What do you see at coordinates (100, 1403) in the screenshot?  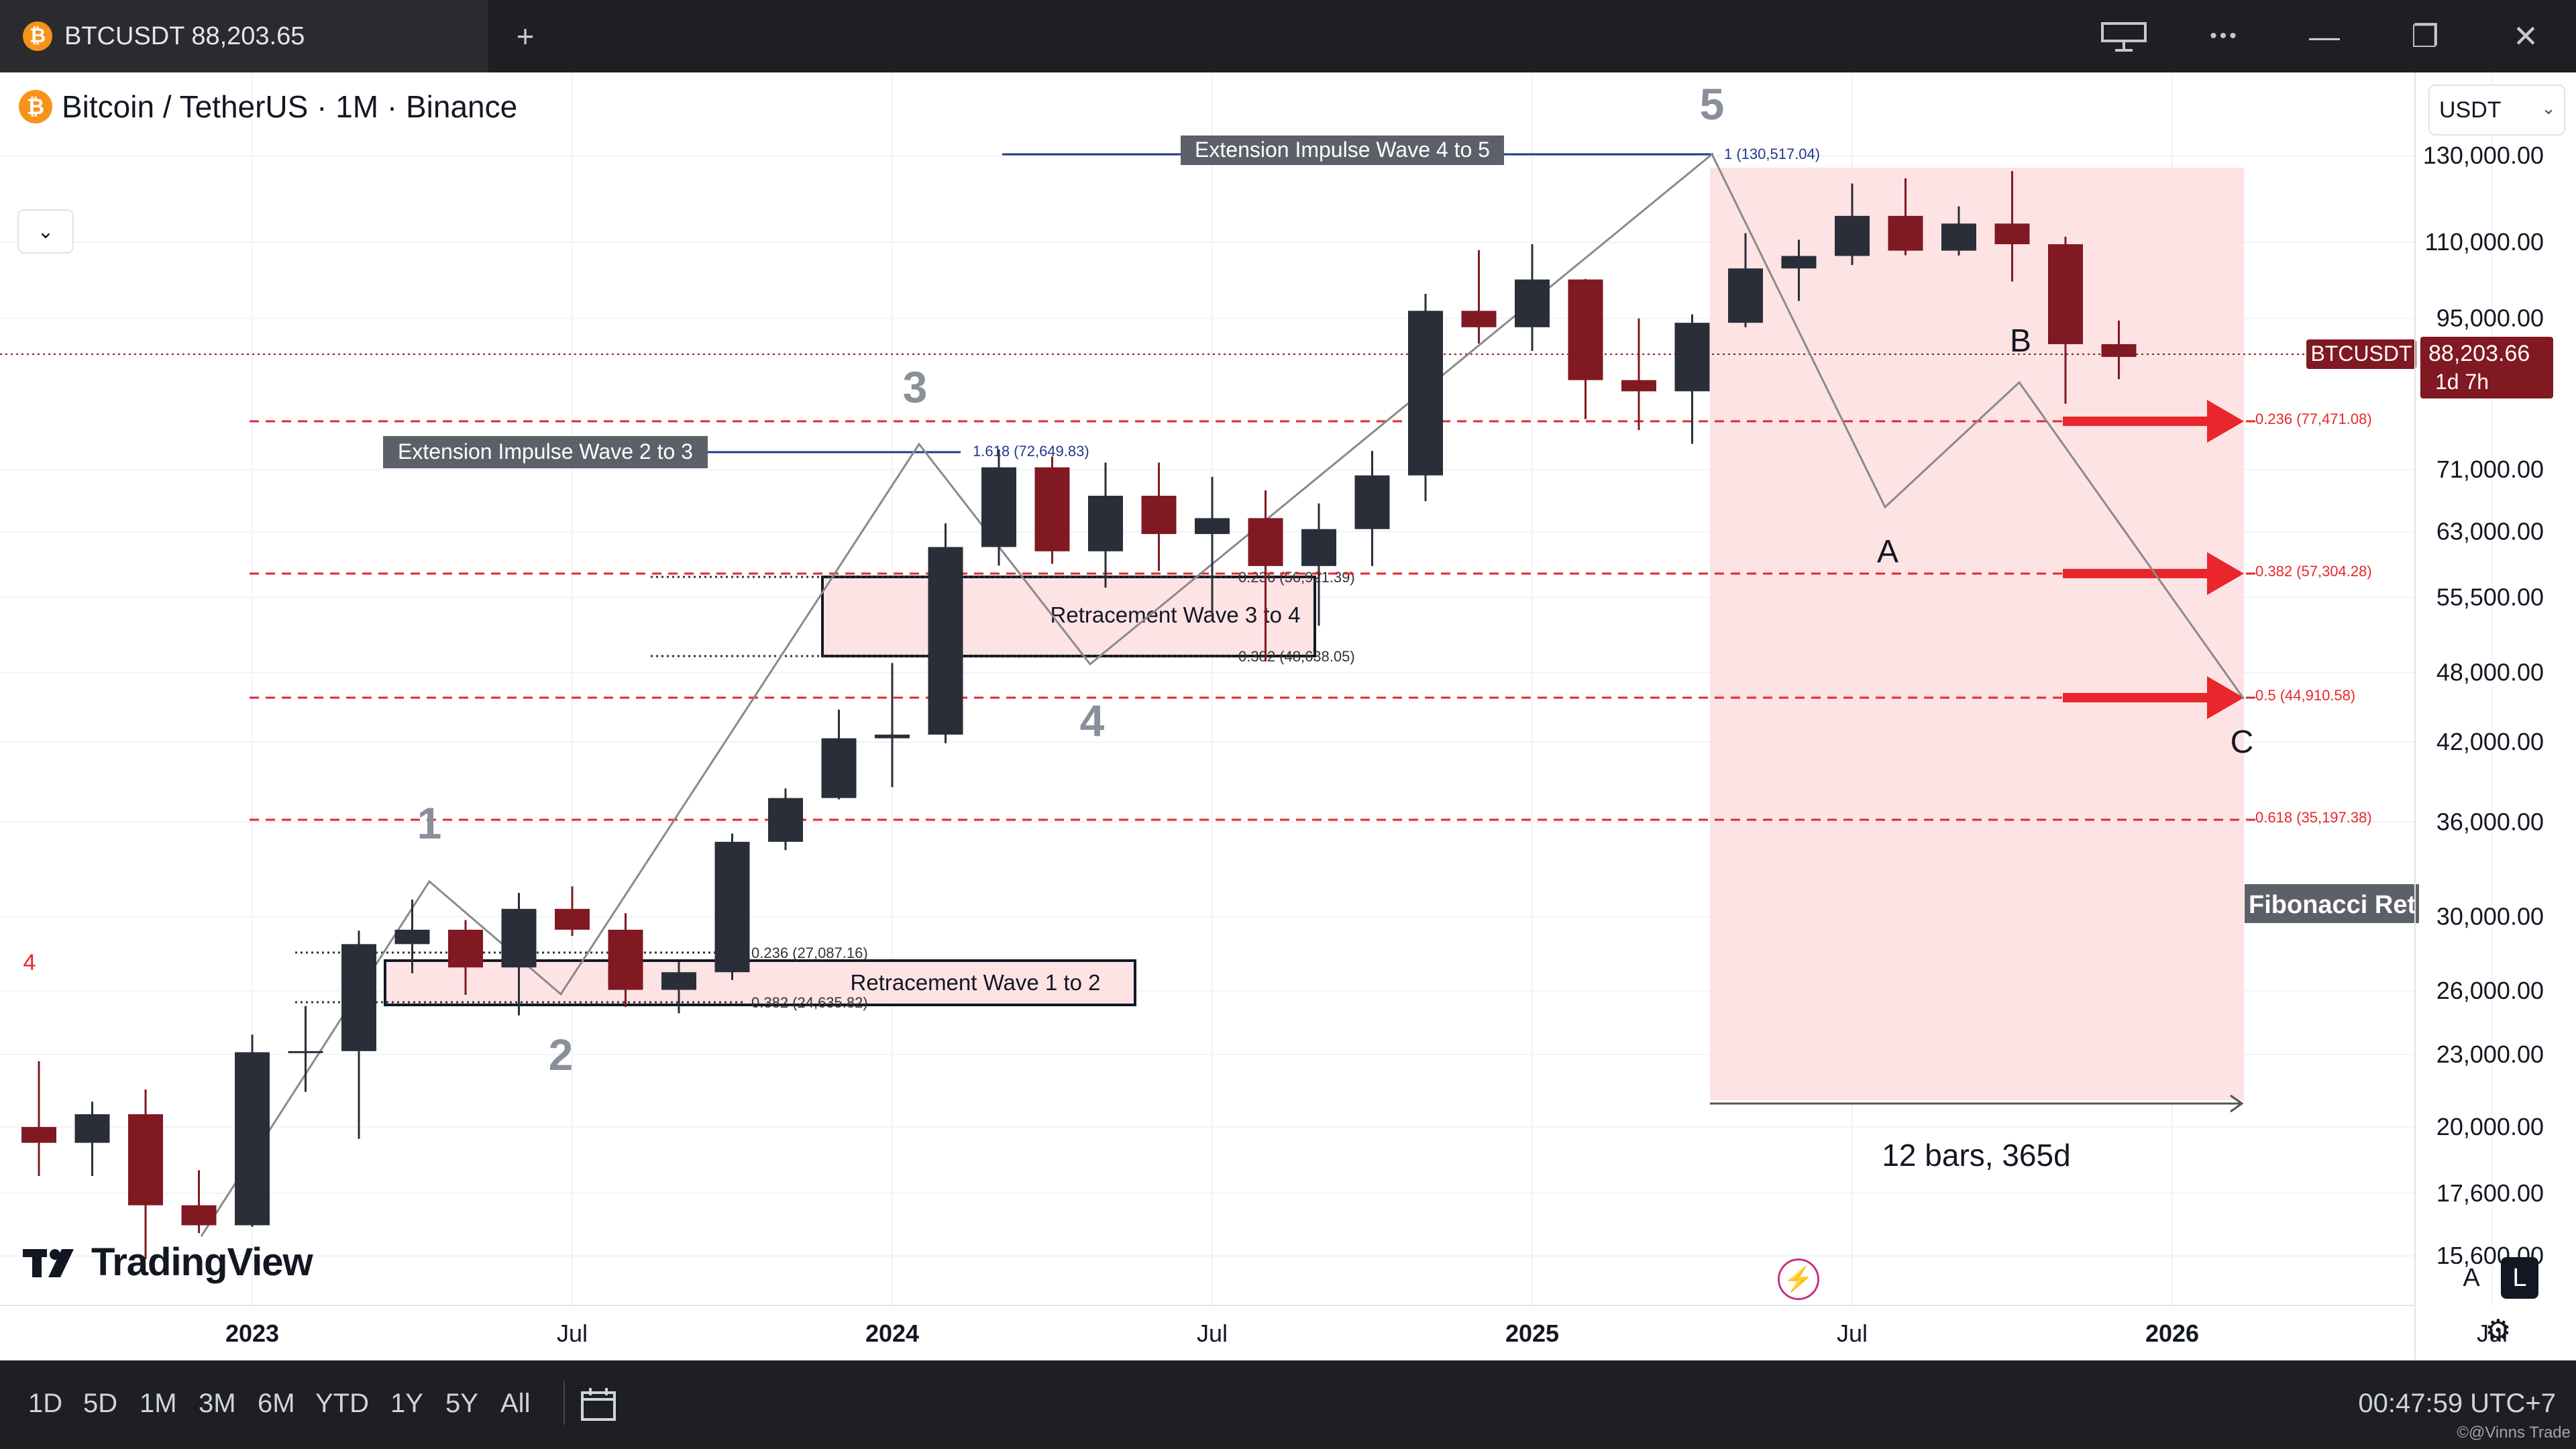 I see `range-button-5d: 5D` at bounding box center [100, 1403].